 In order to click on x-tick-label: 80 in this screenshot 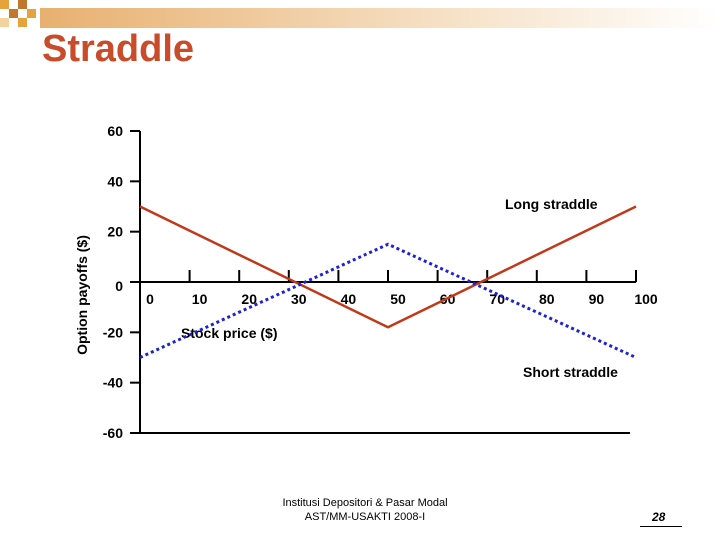, I will do `click(547, 299)`.